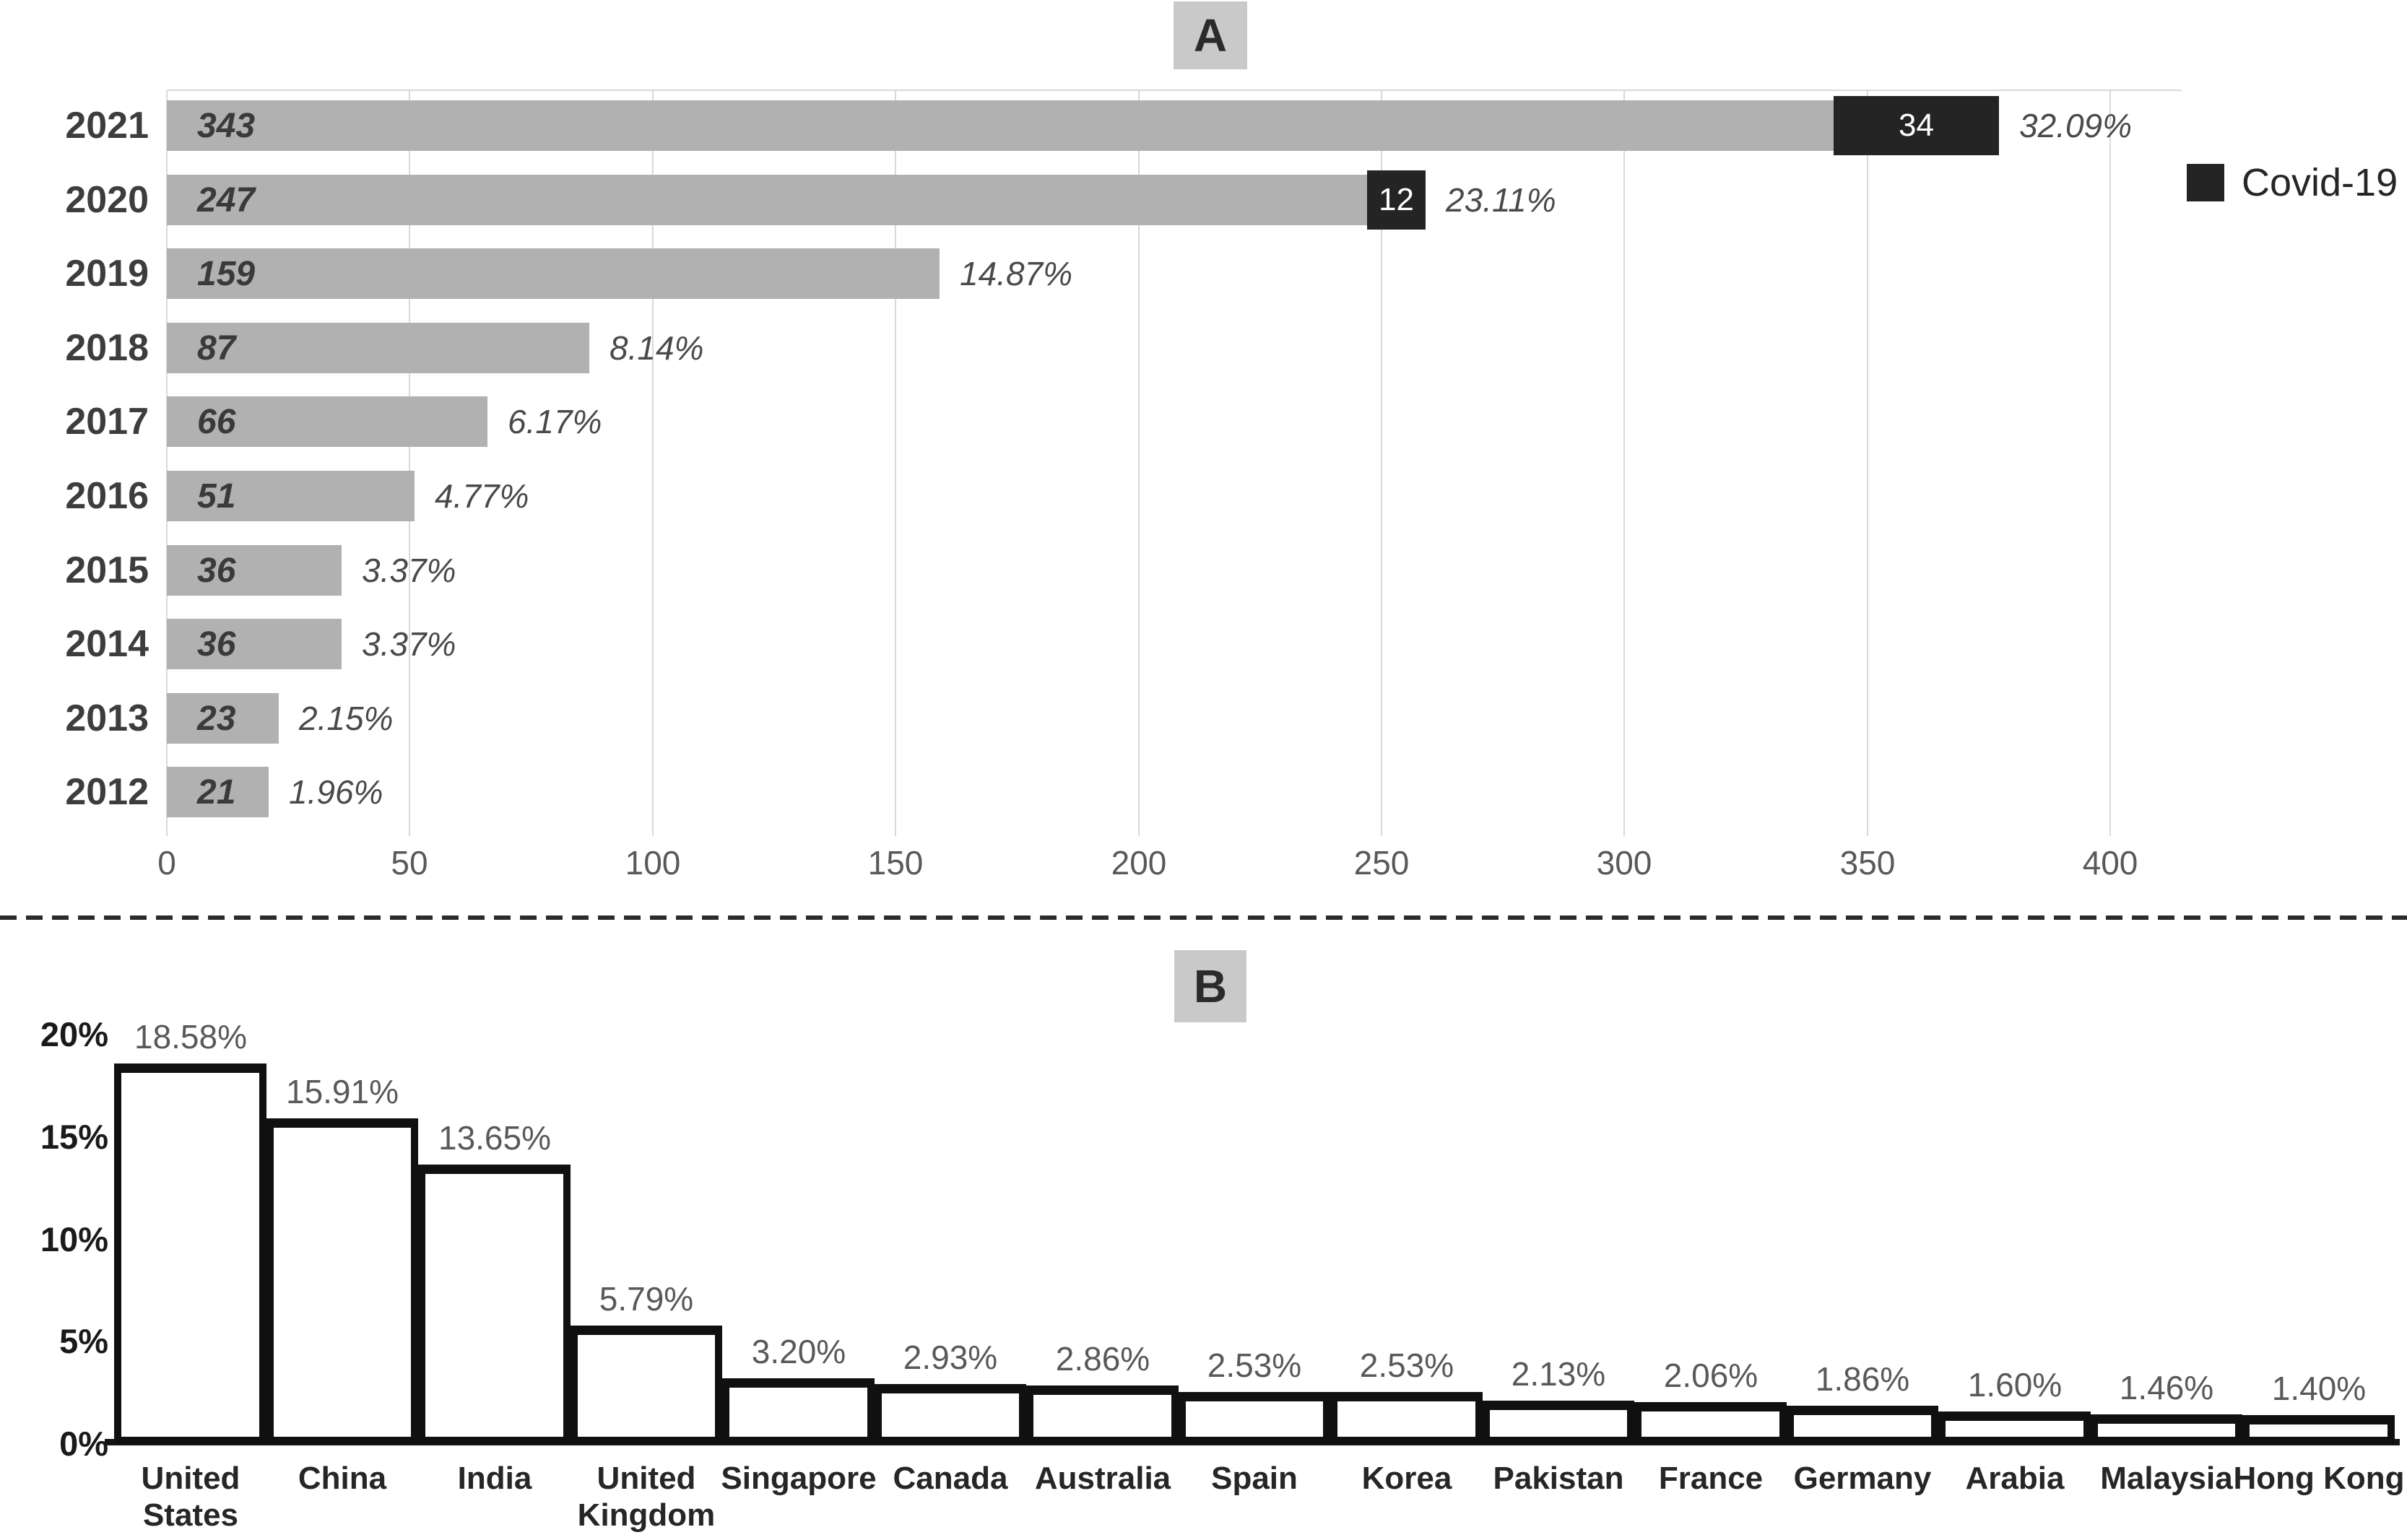  Describe the element at coordinates (1624, 863) in the screenshot. I see `x-axis-tick-label: 300` at that location.